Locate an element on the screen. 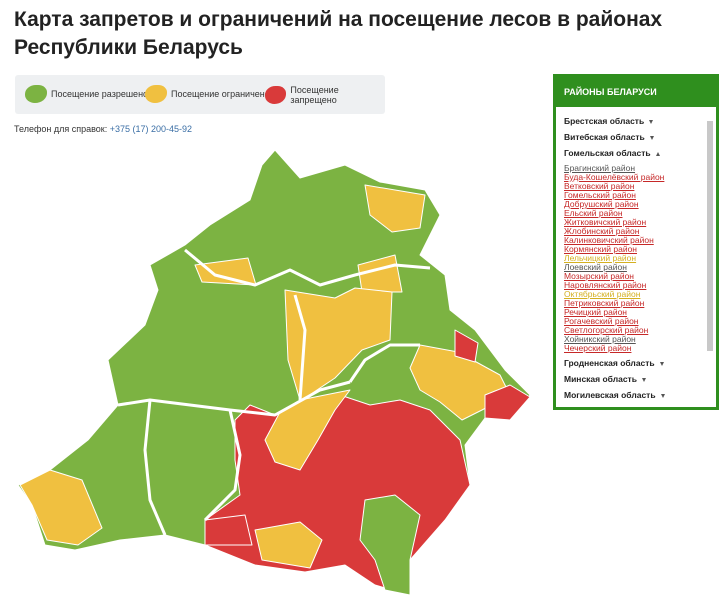 The height and width of the screenshot is (609, 725). region-item: Брестская область is located at coordinates (632, 121).